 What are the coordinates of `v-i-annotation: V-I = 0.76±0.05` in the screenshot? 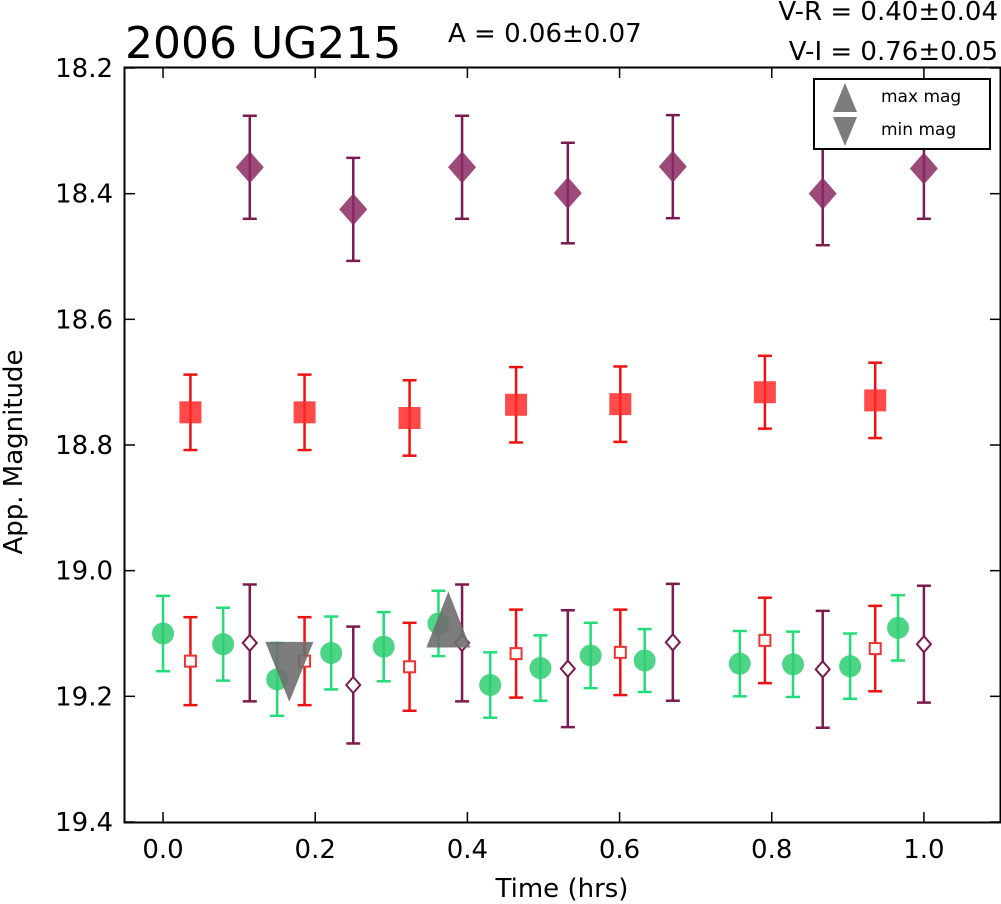 It's located at (893, 52).